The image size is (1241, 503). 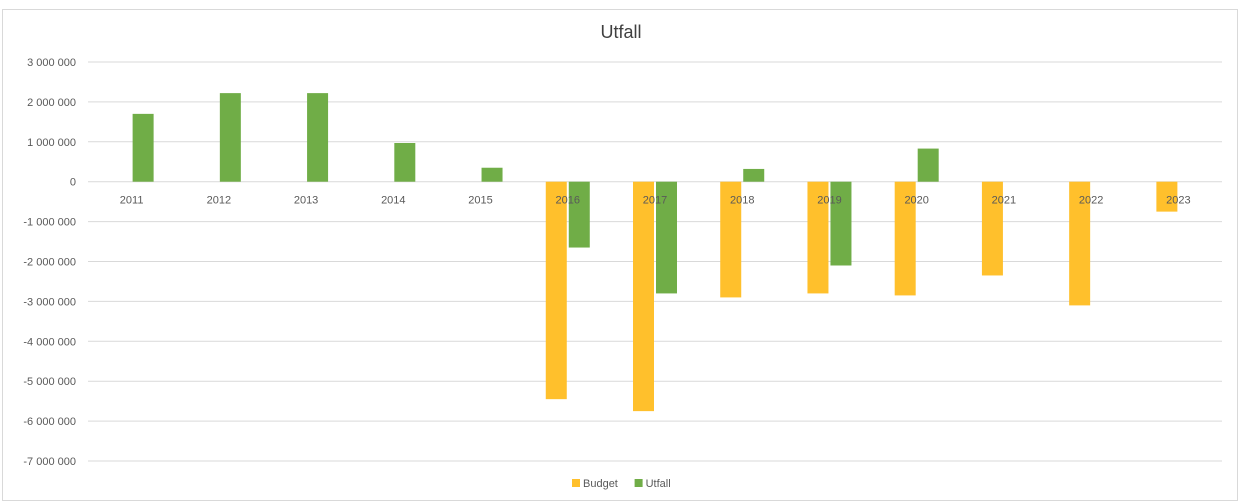 I want to click on legend-swatch-budget, so click(x=576, y=483).